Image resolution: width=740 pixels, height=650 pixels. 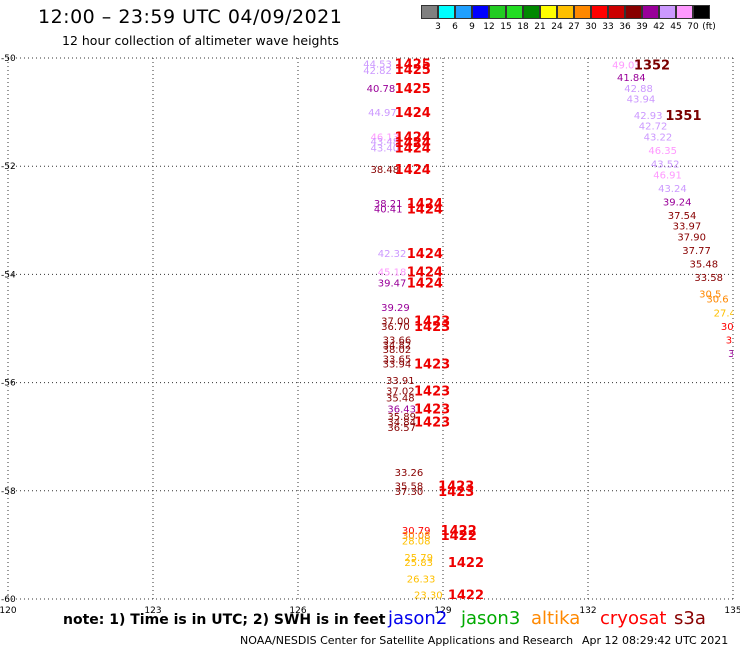 I want to click on swh-value-label: 37.54, so click(x=682, y=216).